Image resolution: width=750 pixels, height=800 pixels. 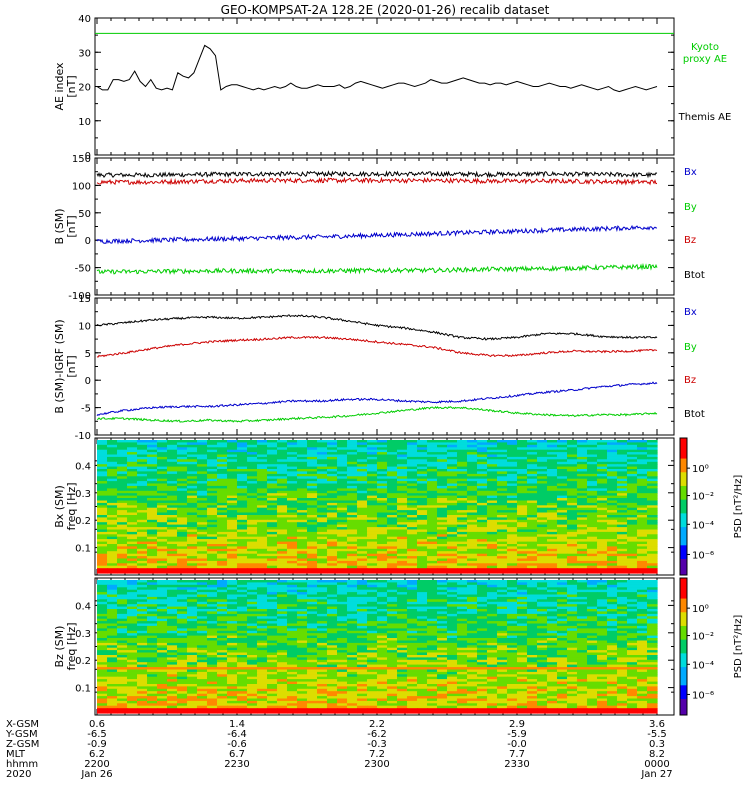 What do you see at coordinates (683, 510) in the screenshot?
I see `colorbar-segment` at bounding box center [683, 510].